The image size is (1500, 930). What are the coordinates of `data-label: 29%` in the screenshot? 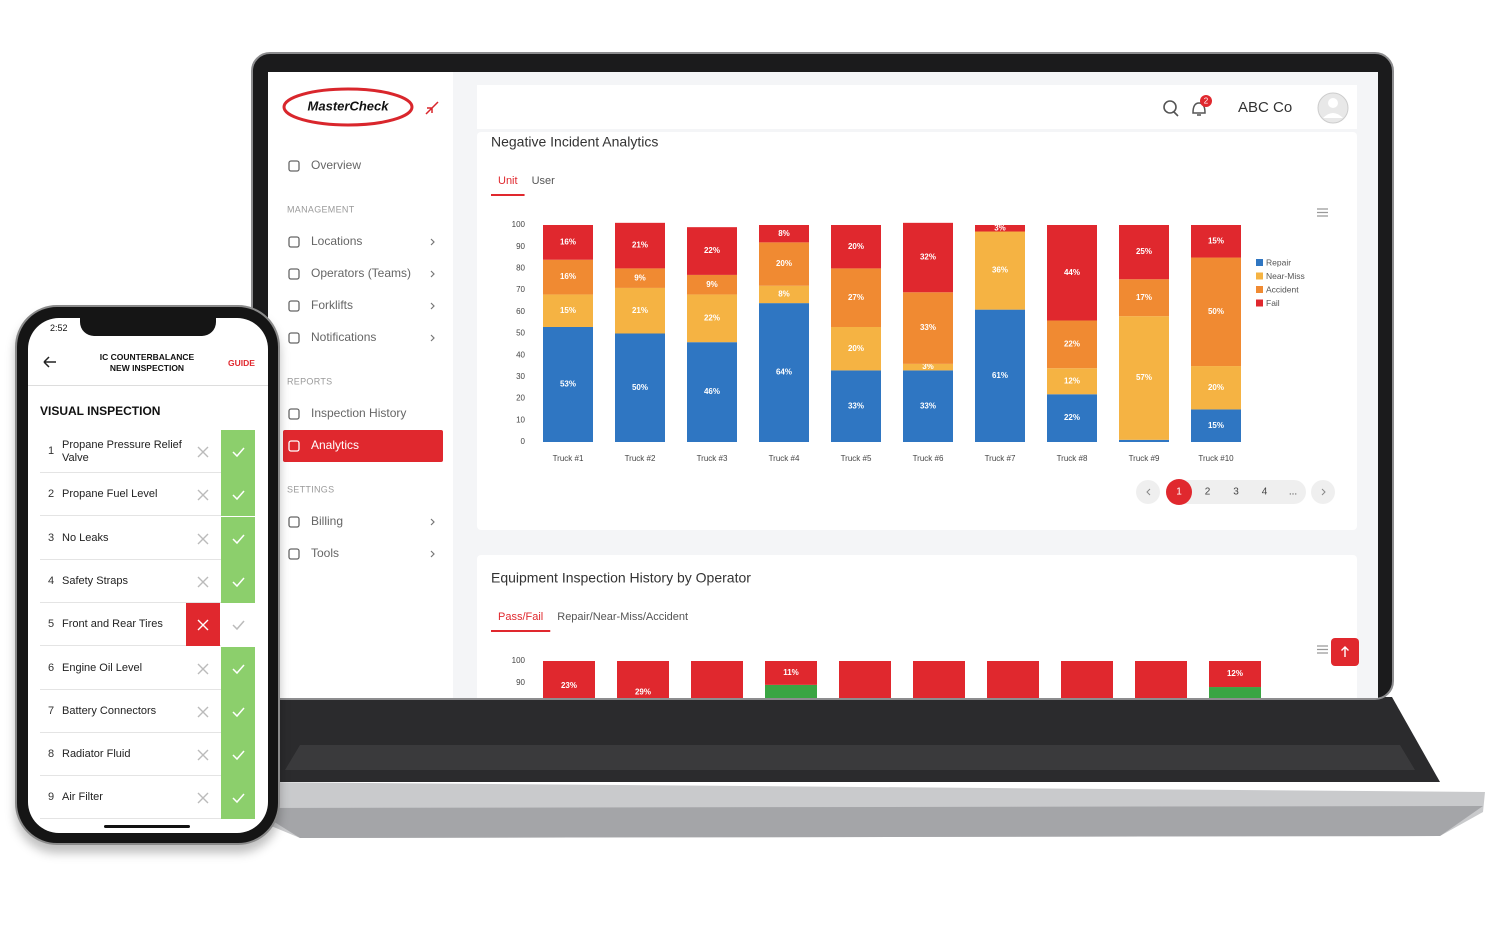 It's located at (643, 692).